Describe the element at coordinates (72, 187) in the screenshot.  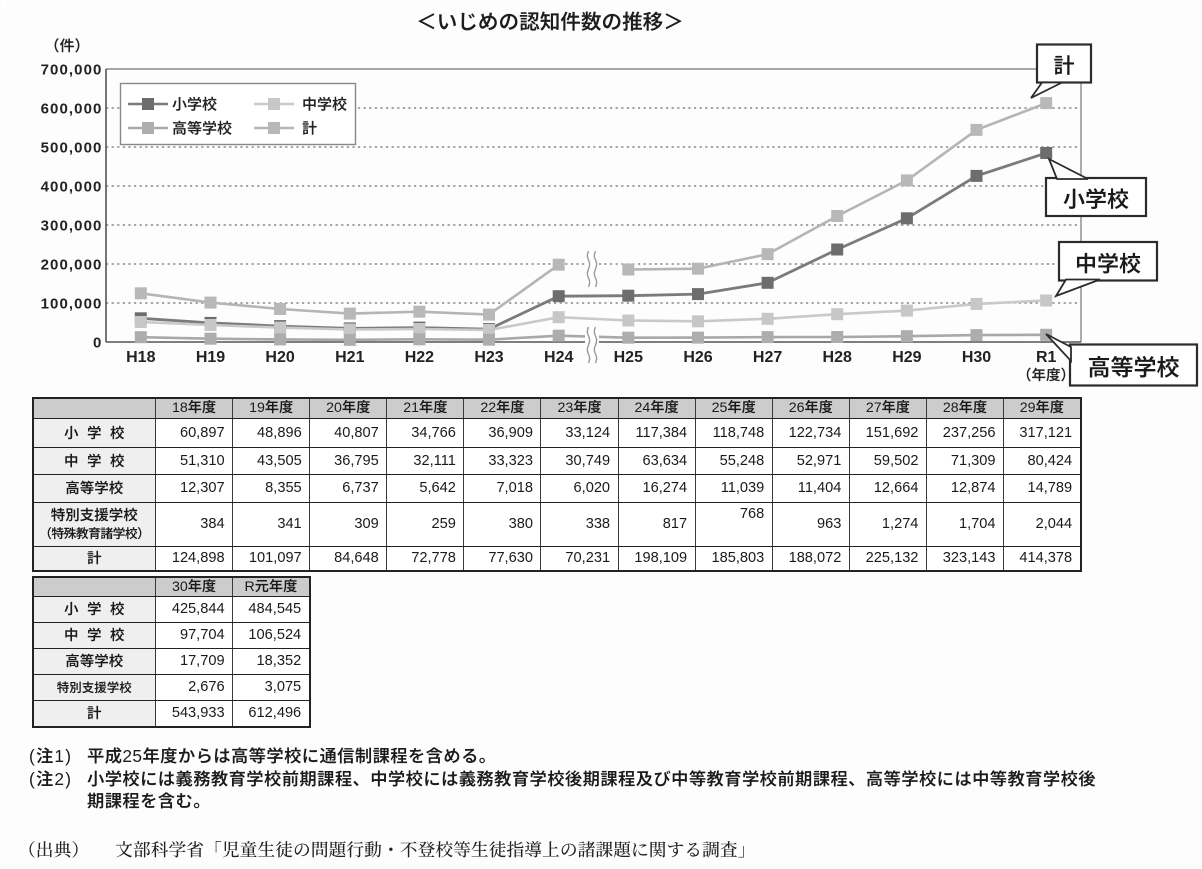
I see `svg-text: 400,000` at that location.